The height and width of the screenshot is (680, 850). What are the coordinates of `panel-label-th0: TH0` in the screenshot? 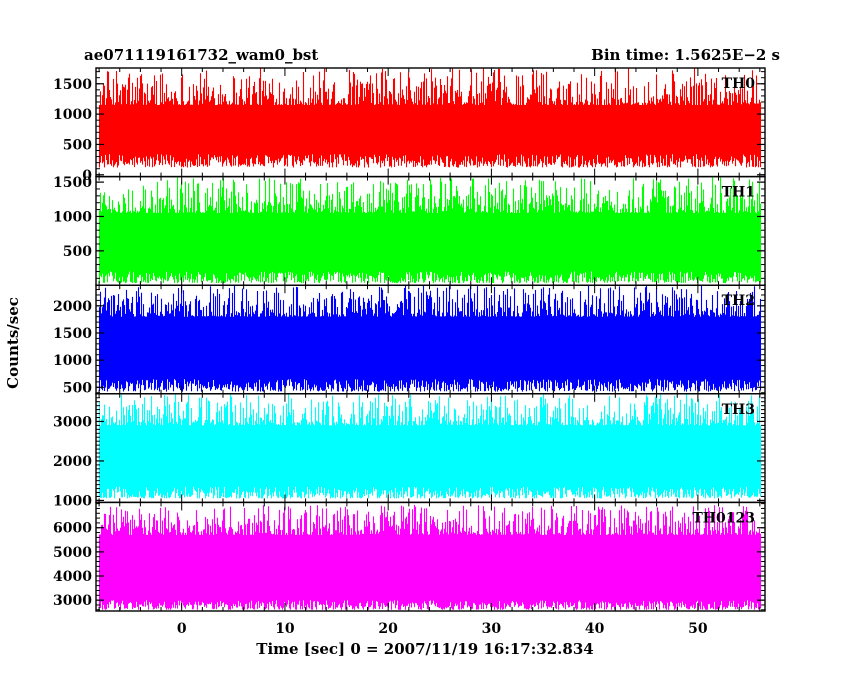 It's located at (739, 84).